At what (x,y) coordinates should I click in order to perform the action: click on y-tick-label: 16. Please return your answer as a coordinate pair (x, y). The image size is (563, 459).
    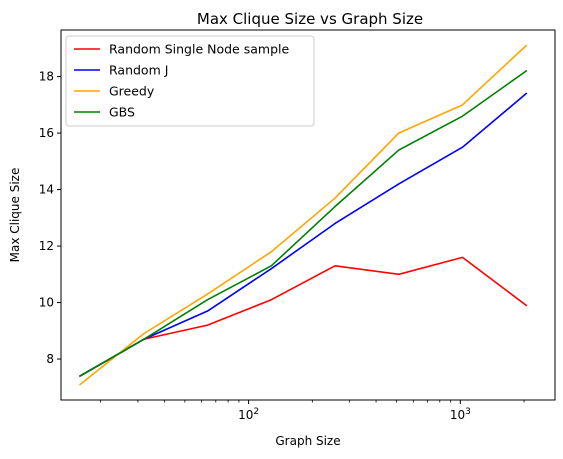
    Looking at the image, I should click on (46, 133).